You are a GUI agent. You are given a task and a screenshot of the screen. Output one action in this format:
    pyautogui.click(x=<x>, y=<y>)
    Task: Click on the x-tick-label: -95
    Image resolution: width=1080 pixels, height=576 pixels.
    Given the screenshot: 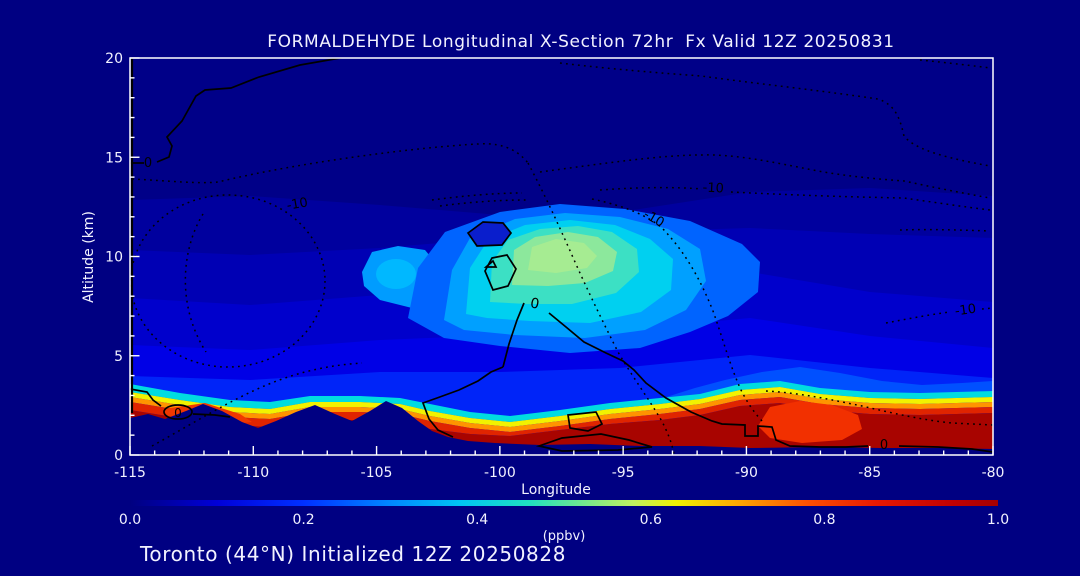 What is the action you would take?
    pyautogui.click(x=623, y=473)
    